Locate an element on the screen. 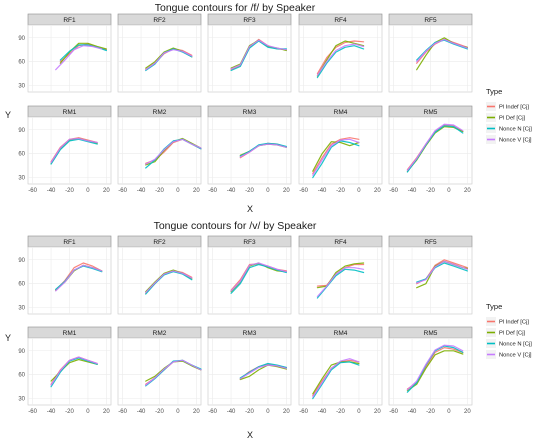 The width and height of the screenshot is (550, 443). legend-entry: Pl Indef [Cj] is located at coordinates (514, 108).